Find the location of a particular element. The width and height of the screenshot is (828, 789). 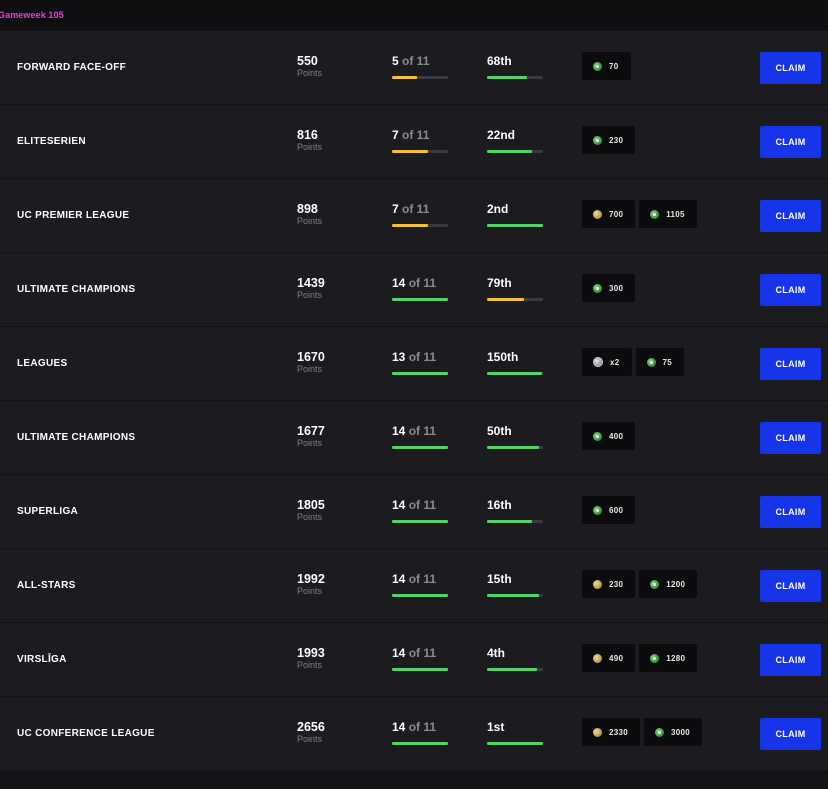

points-block: 1670 Points is located at coordinates (311, 362).